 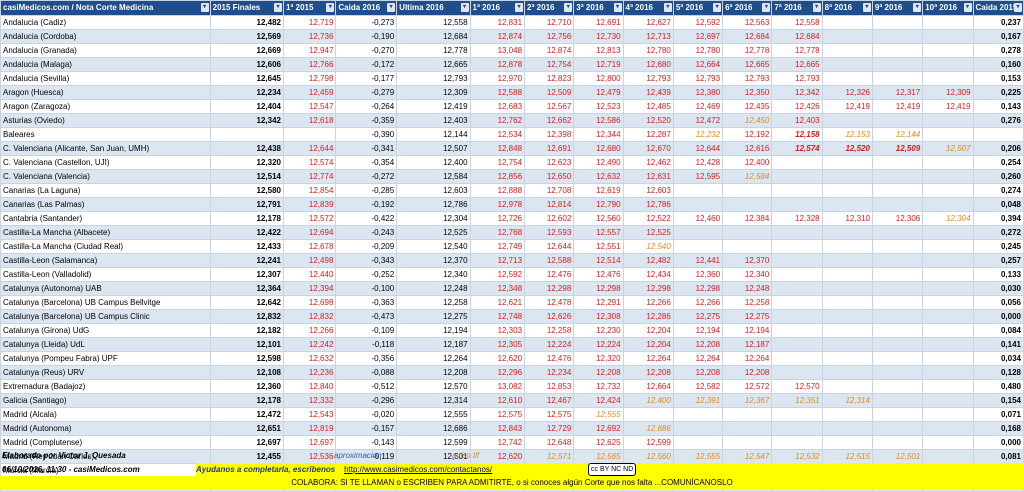 What do you see at coordinates (309, 232) in the screenshot?
I see `cell-1-2015: 12,694` at bounding box center [309, 232].